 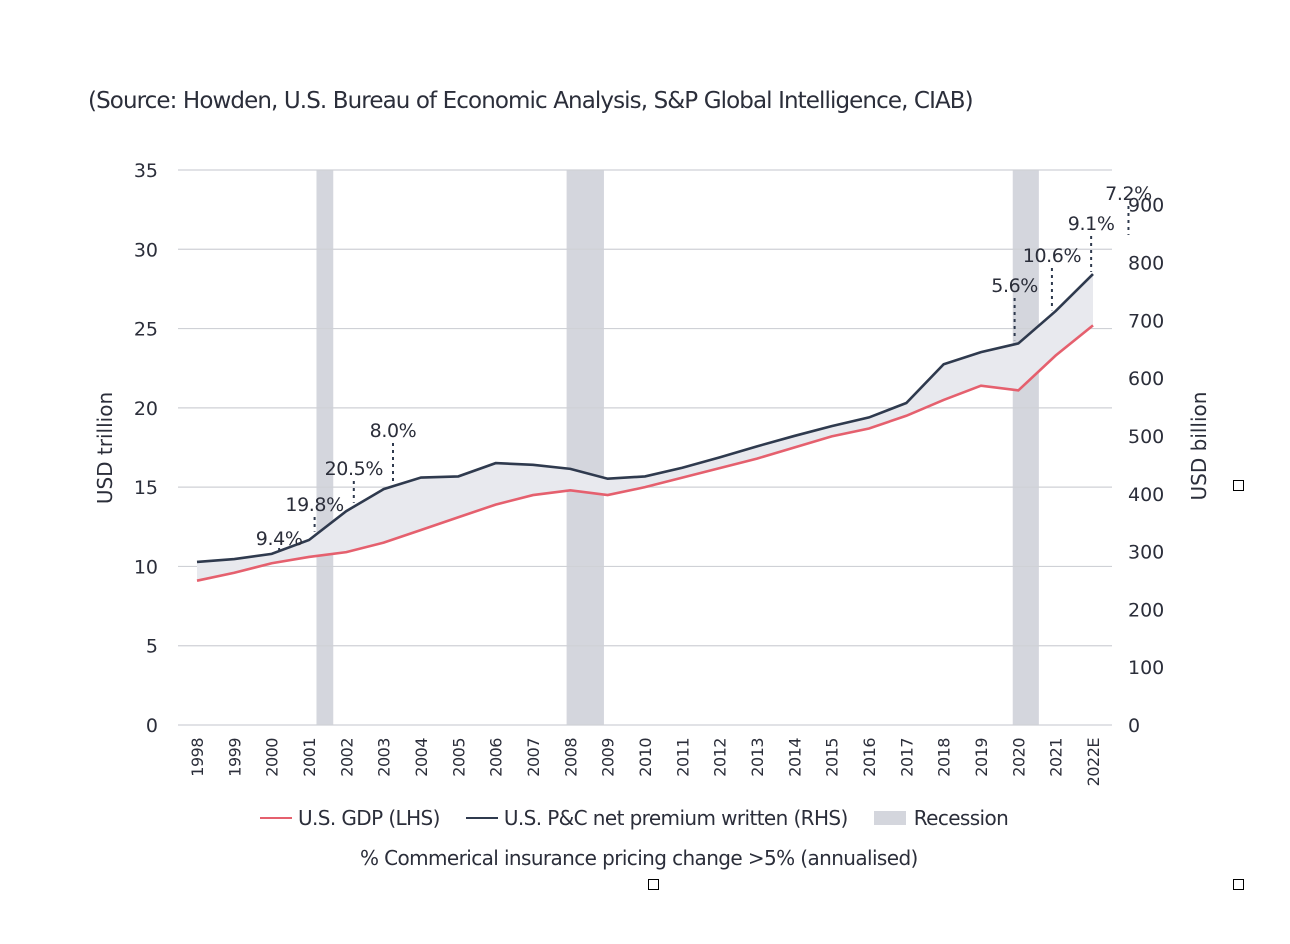 What do you see at coordinates (496, 757) in the screenshot?
I see `x-tick-label: 2006` at bounding box center [496, 757].